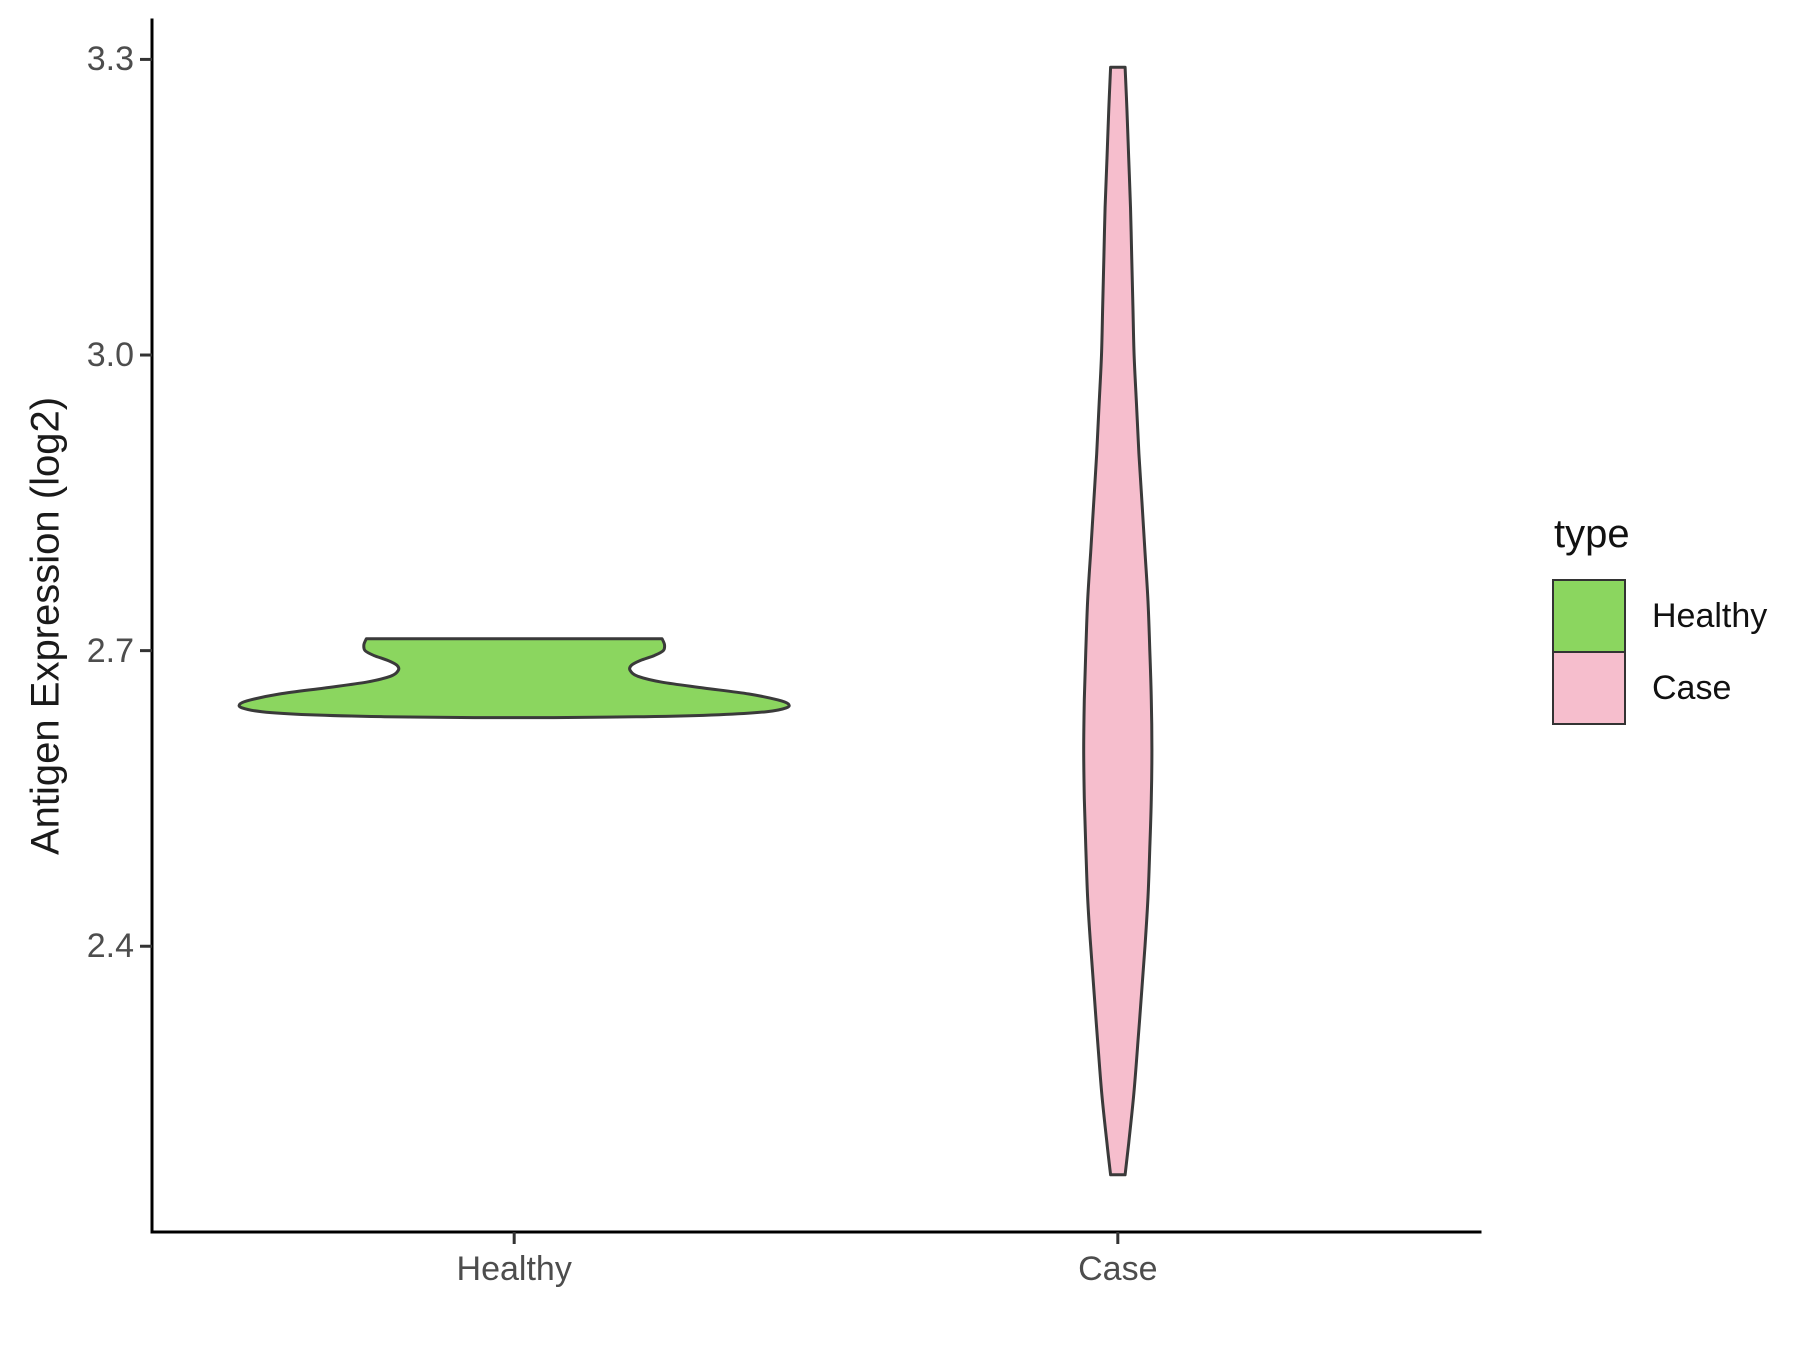  Describe the element at coordinates (514, 678) in the screenshot. I see `violin-healthy` at that location.